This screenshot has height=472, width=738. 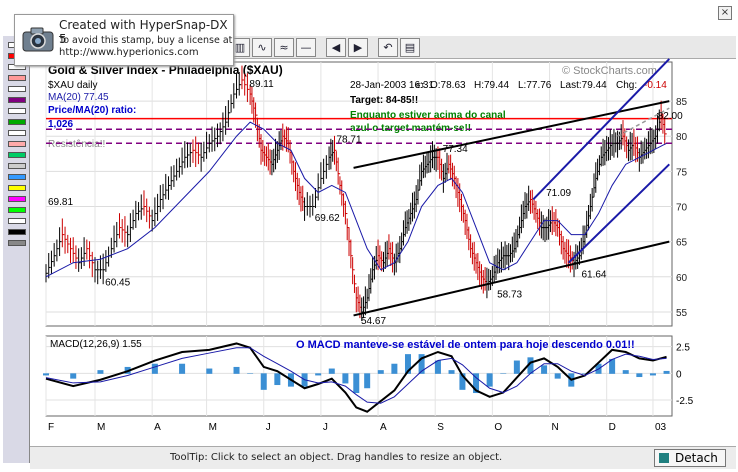 I want to click on ma-label: MA(20) 77.45, so click(x=78, y=97).